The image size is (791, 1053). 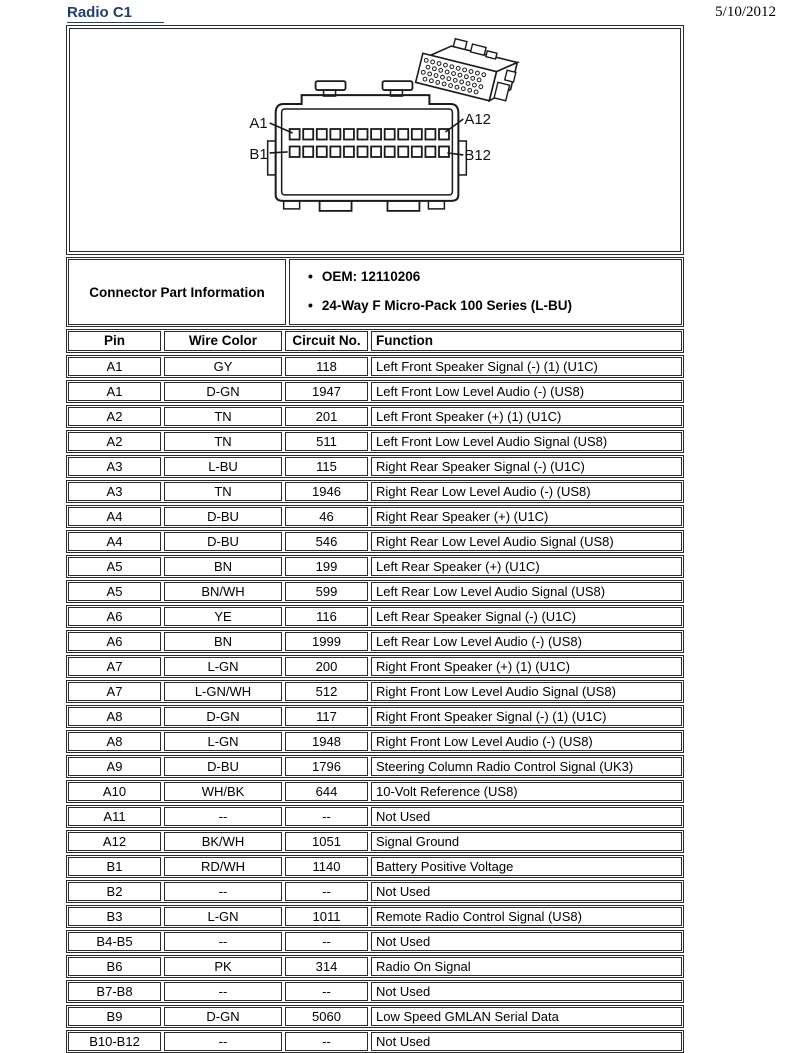 I want to click on header-wire-color: Wire Color, so click(x=223, y=341).